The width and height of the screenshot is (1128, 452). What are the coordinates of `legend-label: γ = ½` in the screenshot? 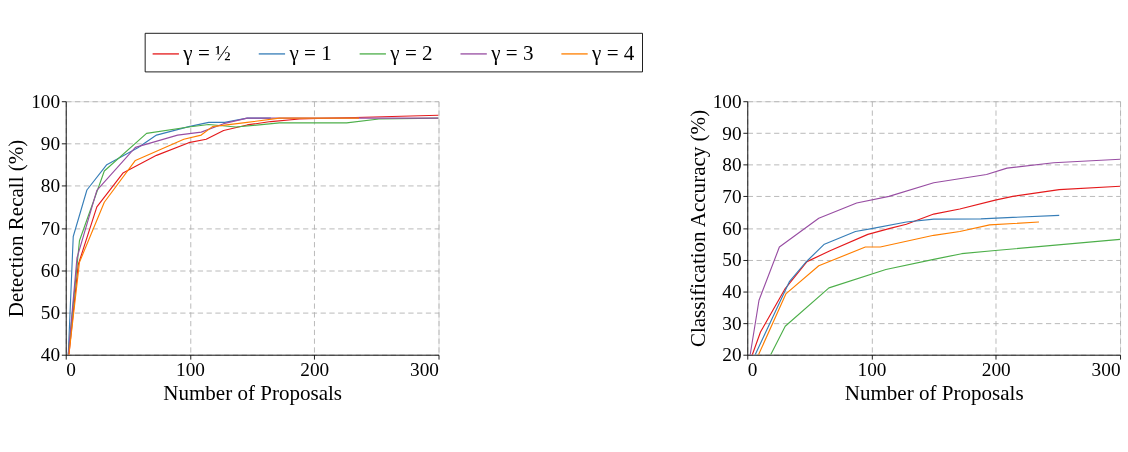 It's located at (206, 53).